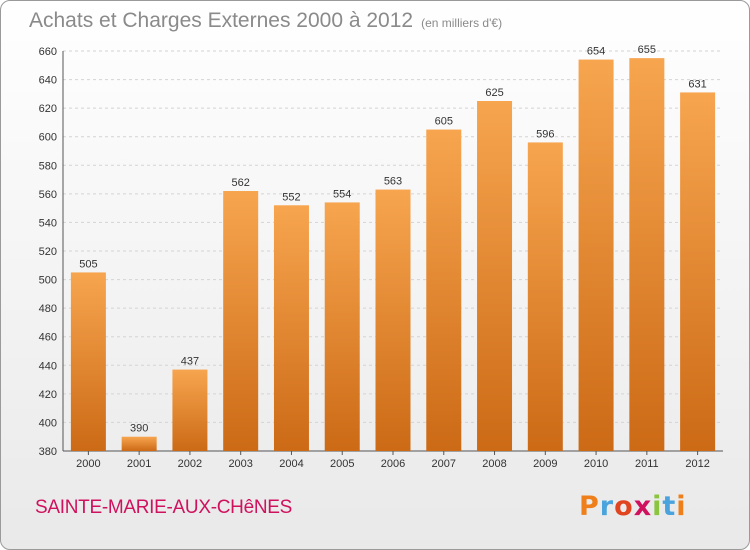 The height and width of the screenshot is (550, 750). What do you see at coordinates (647, 50) in the screenshot?
I see `data-label-2011: 655` at bounding box center [647, 50].